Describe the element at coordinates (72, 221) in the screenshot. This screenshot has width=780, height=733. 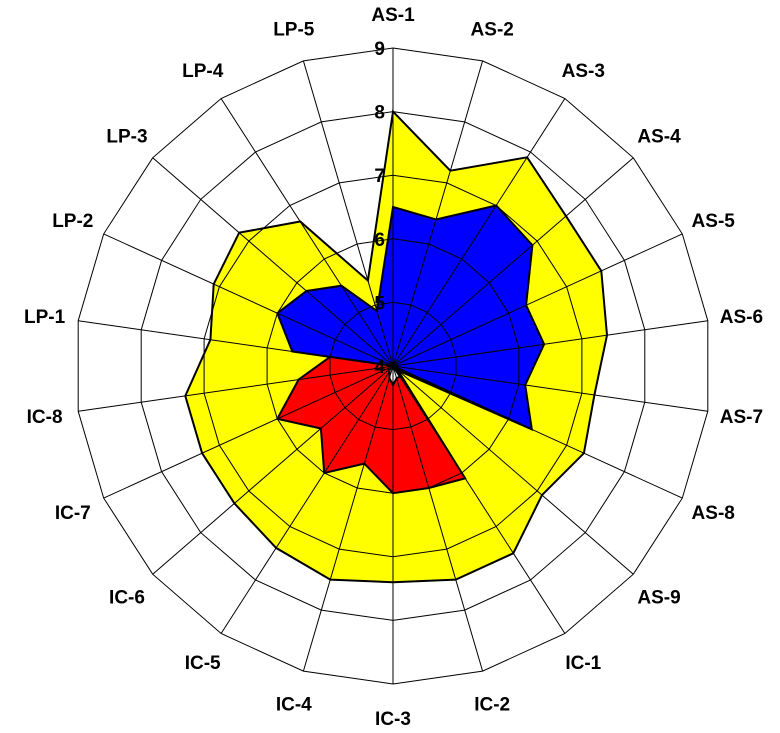
I see `axis-label-lp-2: LP-2` at that location.